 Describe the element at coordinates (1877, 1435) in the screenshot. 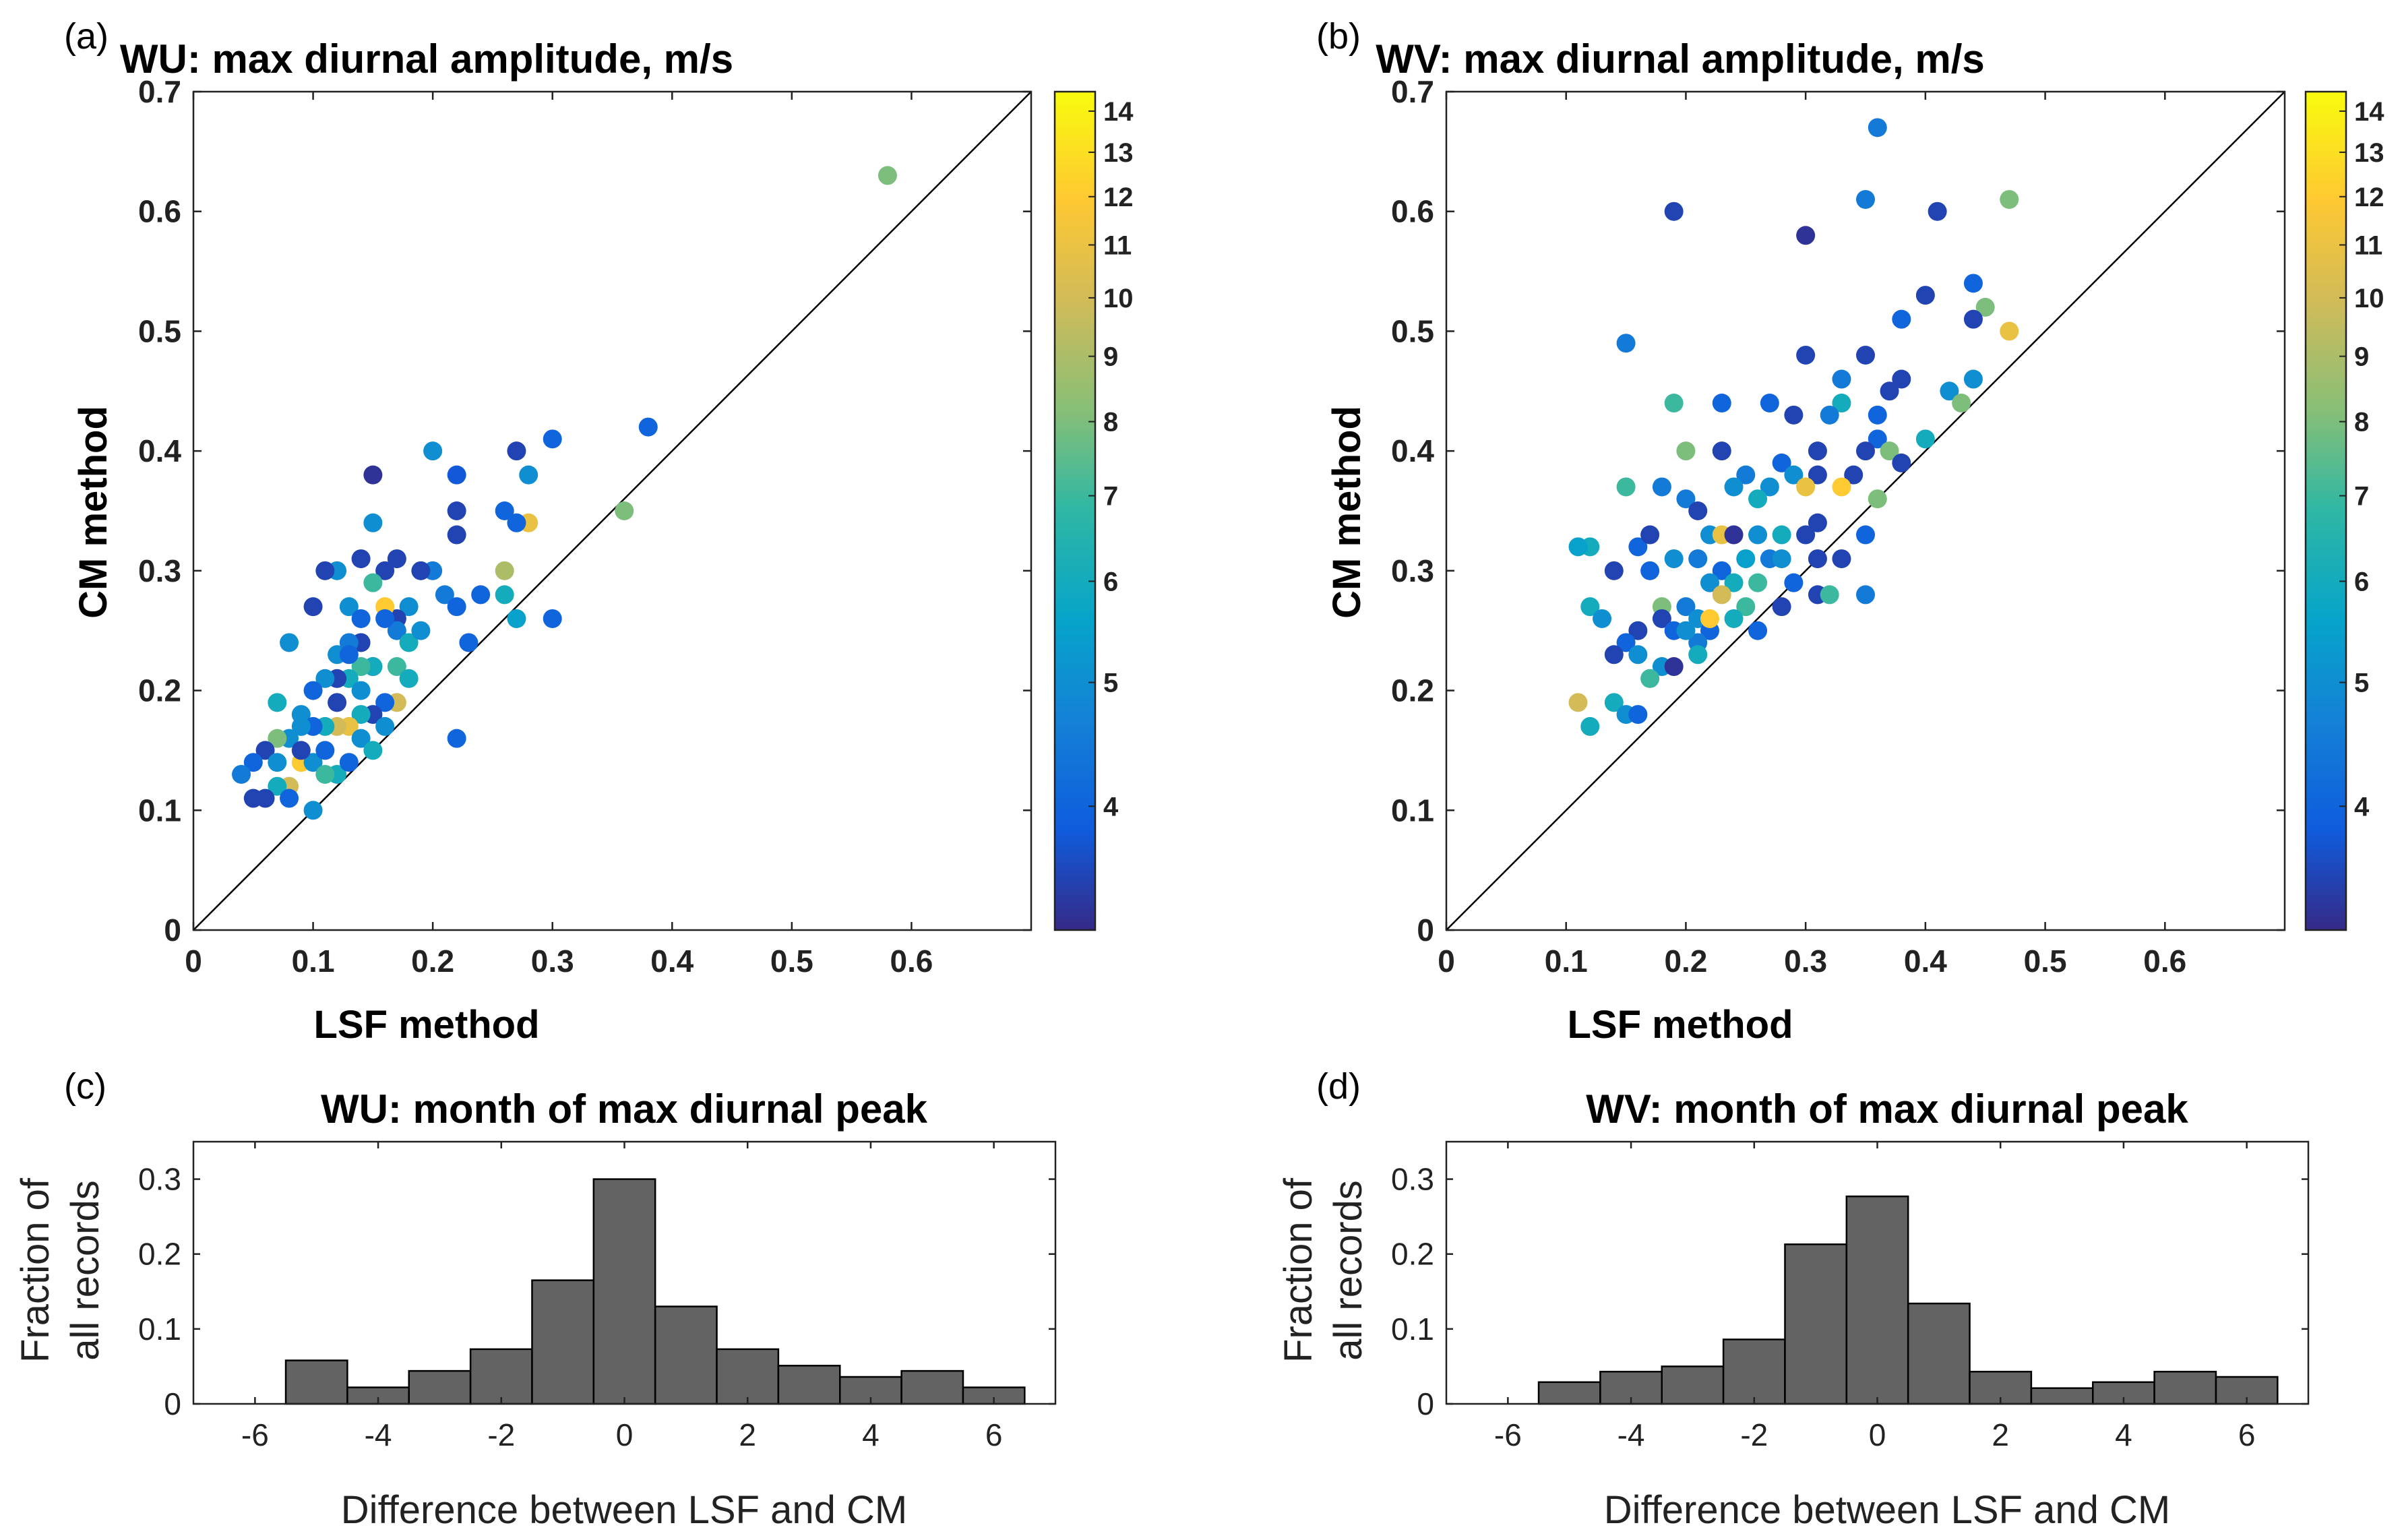

I see `panel-d-xtick-label: 0` at that location.